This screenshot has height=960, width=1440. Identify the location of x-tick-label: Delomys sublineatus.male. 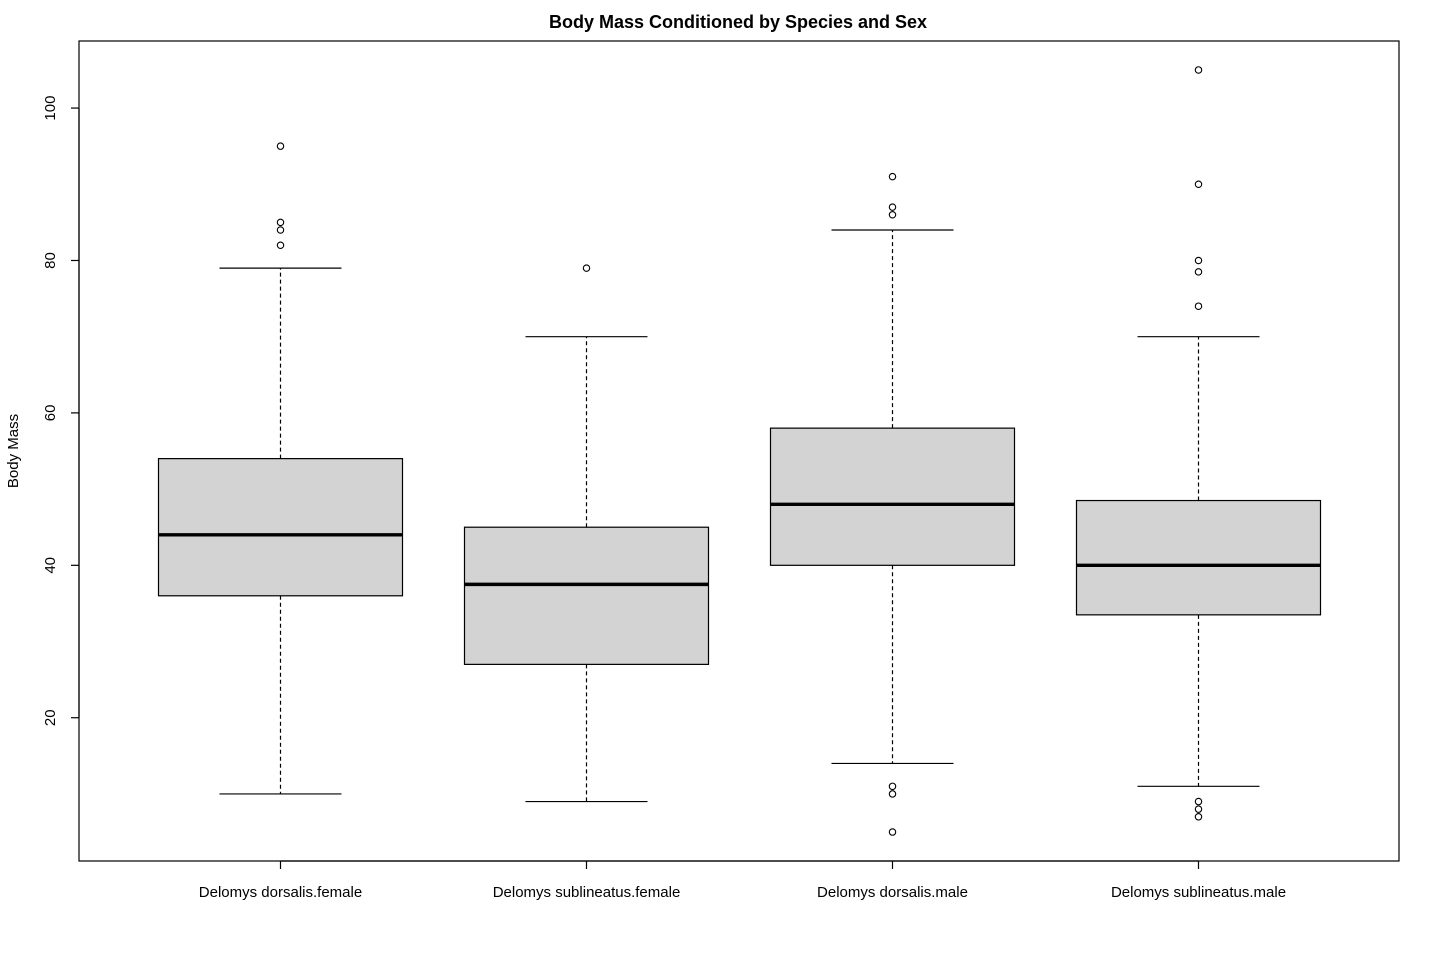
(1198, 892).